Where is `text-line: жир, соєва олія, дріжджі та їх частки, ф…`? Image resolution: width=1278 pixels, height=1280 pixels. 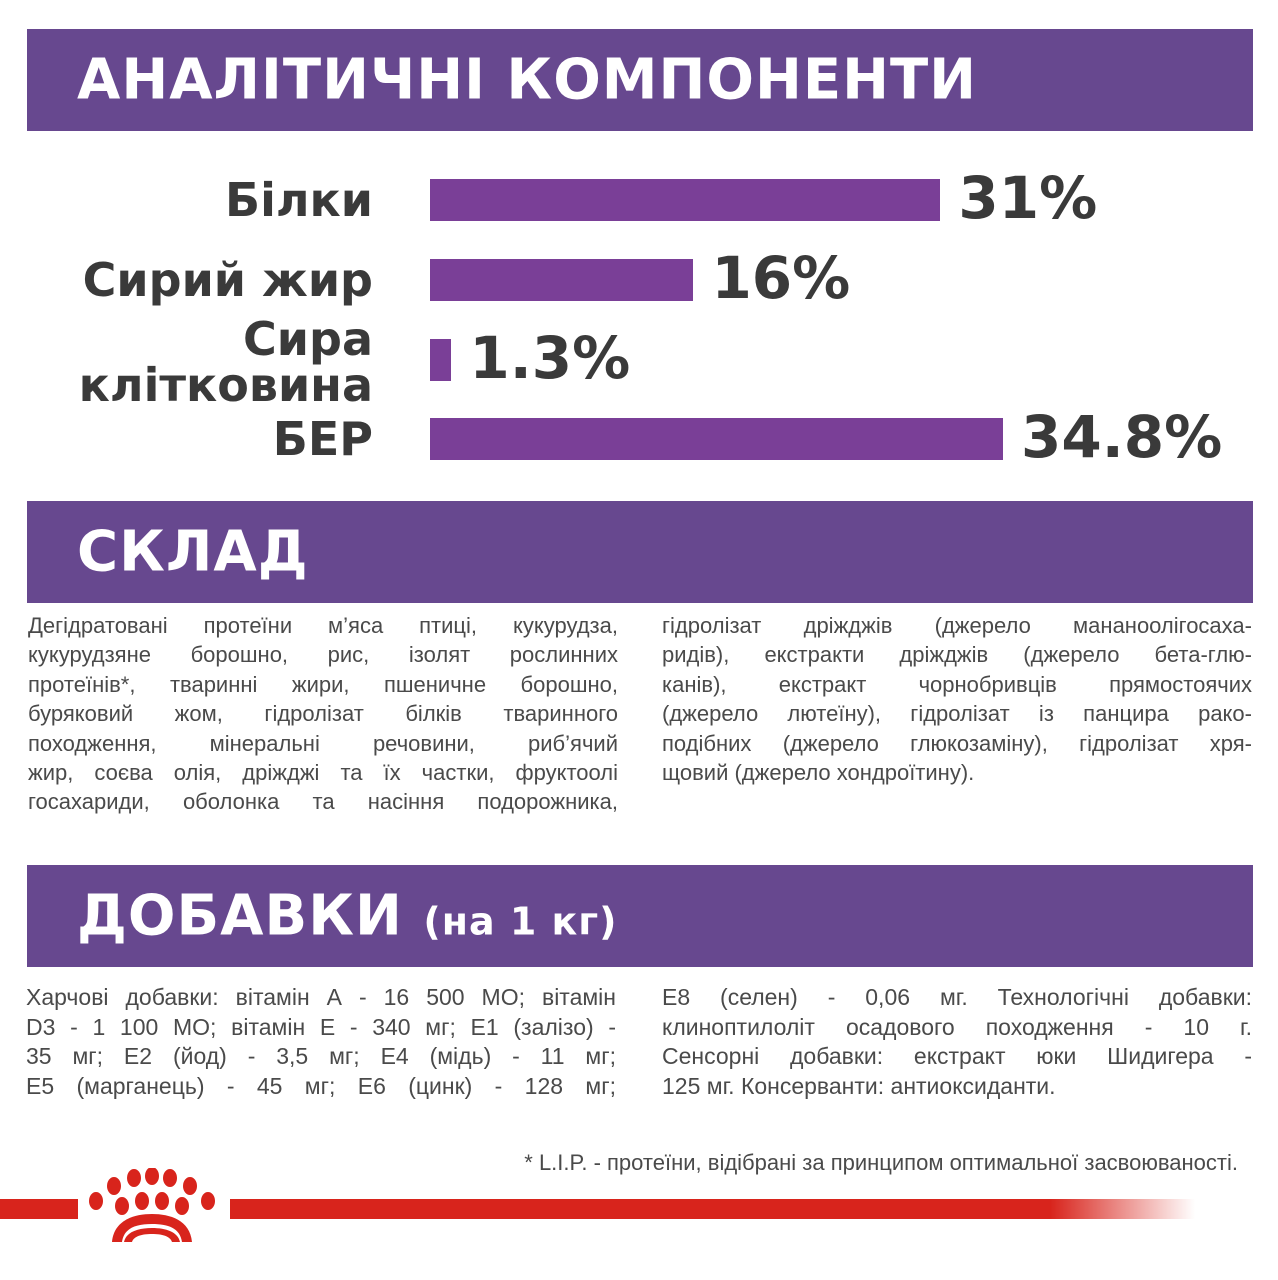
text-line: жир, соєва олія, дріжджі та їх частки, ф… is located at coordinates (323, 772).